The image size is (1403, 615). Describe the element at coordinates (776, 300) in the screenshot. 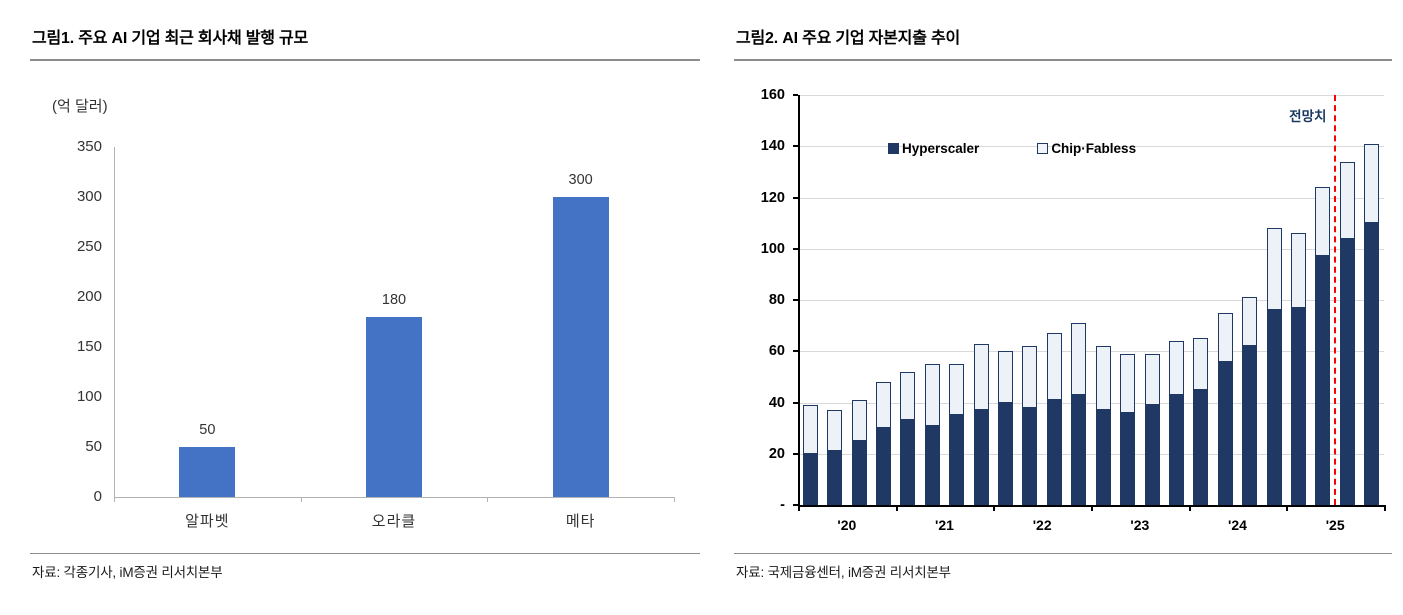

I see `y-tick-label: 80` at that location.